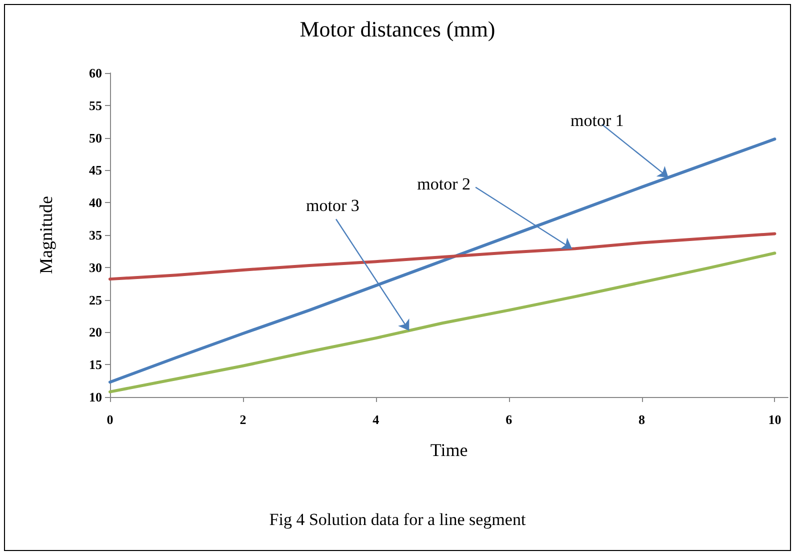 The width and height of the screenshot is (801, 556). Describe the element at coordinates (95, 235) in the screenshot. I see `y-tick-label: 35` at that location.